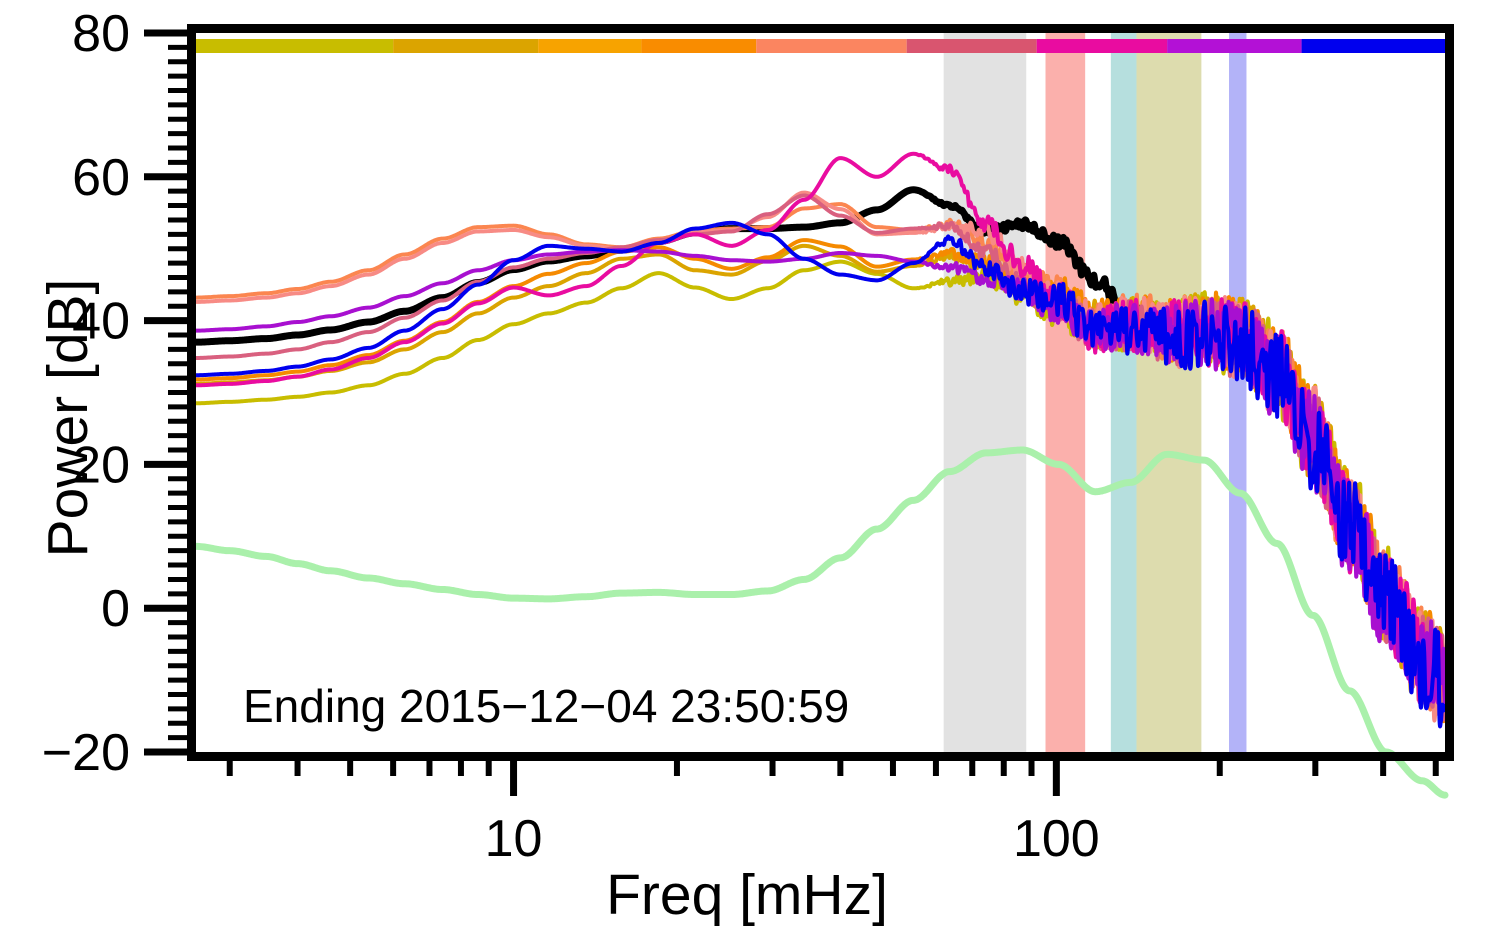 The width and height of the screenshot is (1494, 952). Describe the element at coordinates (1065, 392) in the screenshot. I see `band-pink` at that location.